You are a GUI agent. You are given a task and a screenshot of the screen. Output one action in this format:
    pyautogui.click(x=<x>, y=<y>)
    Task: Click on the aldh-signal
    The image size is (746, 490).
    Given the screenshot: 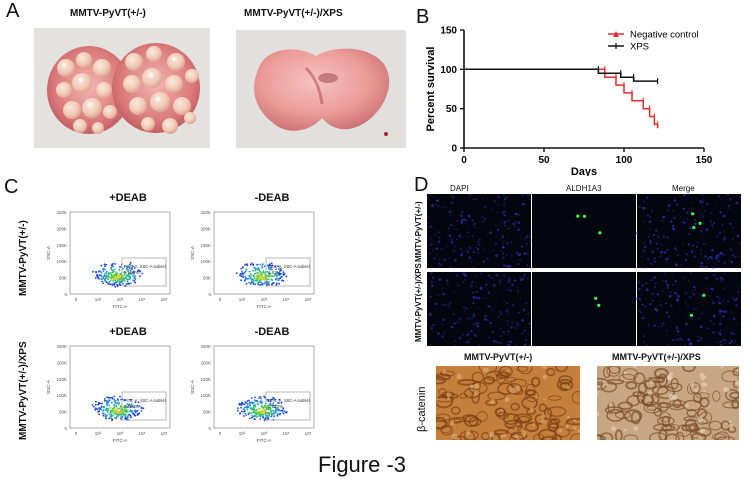 What is the action you would take?
    pyautogui.click(x=584, y=216)
    